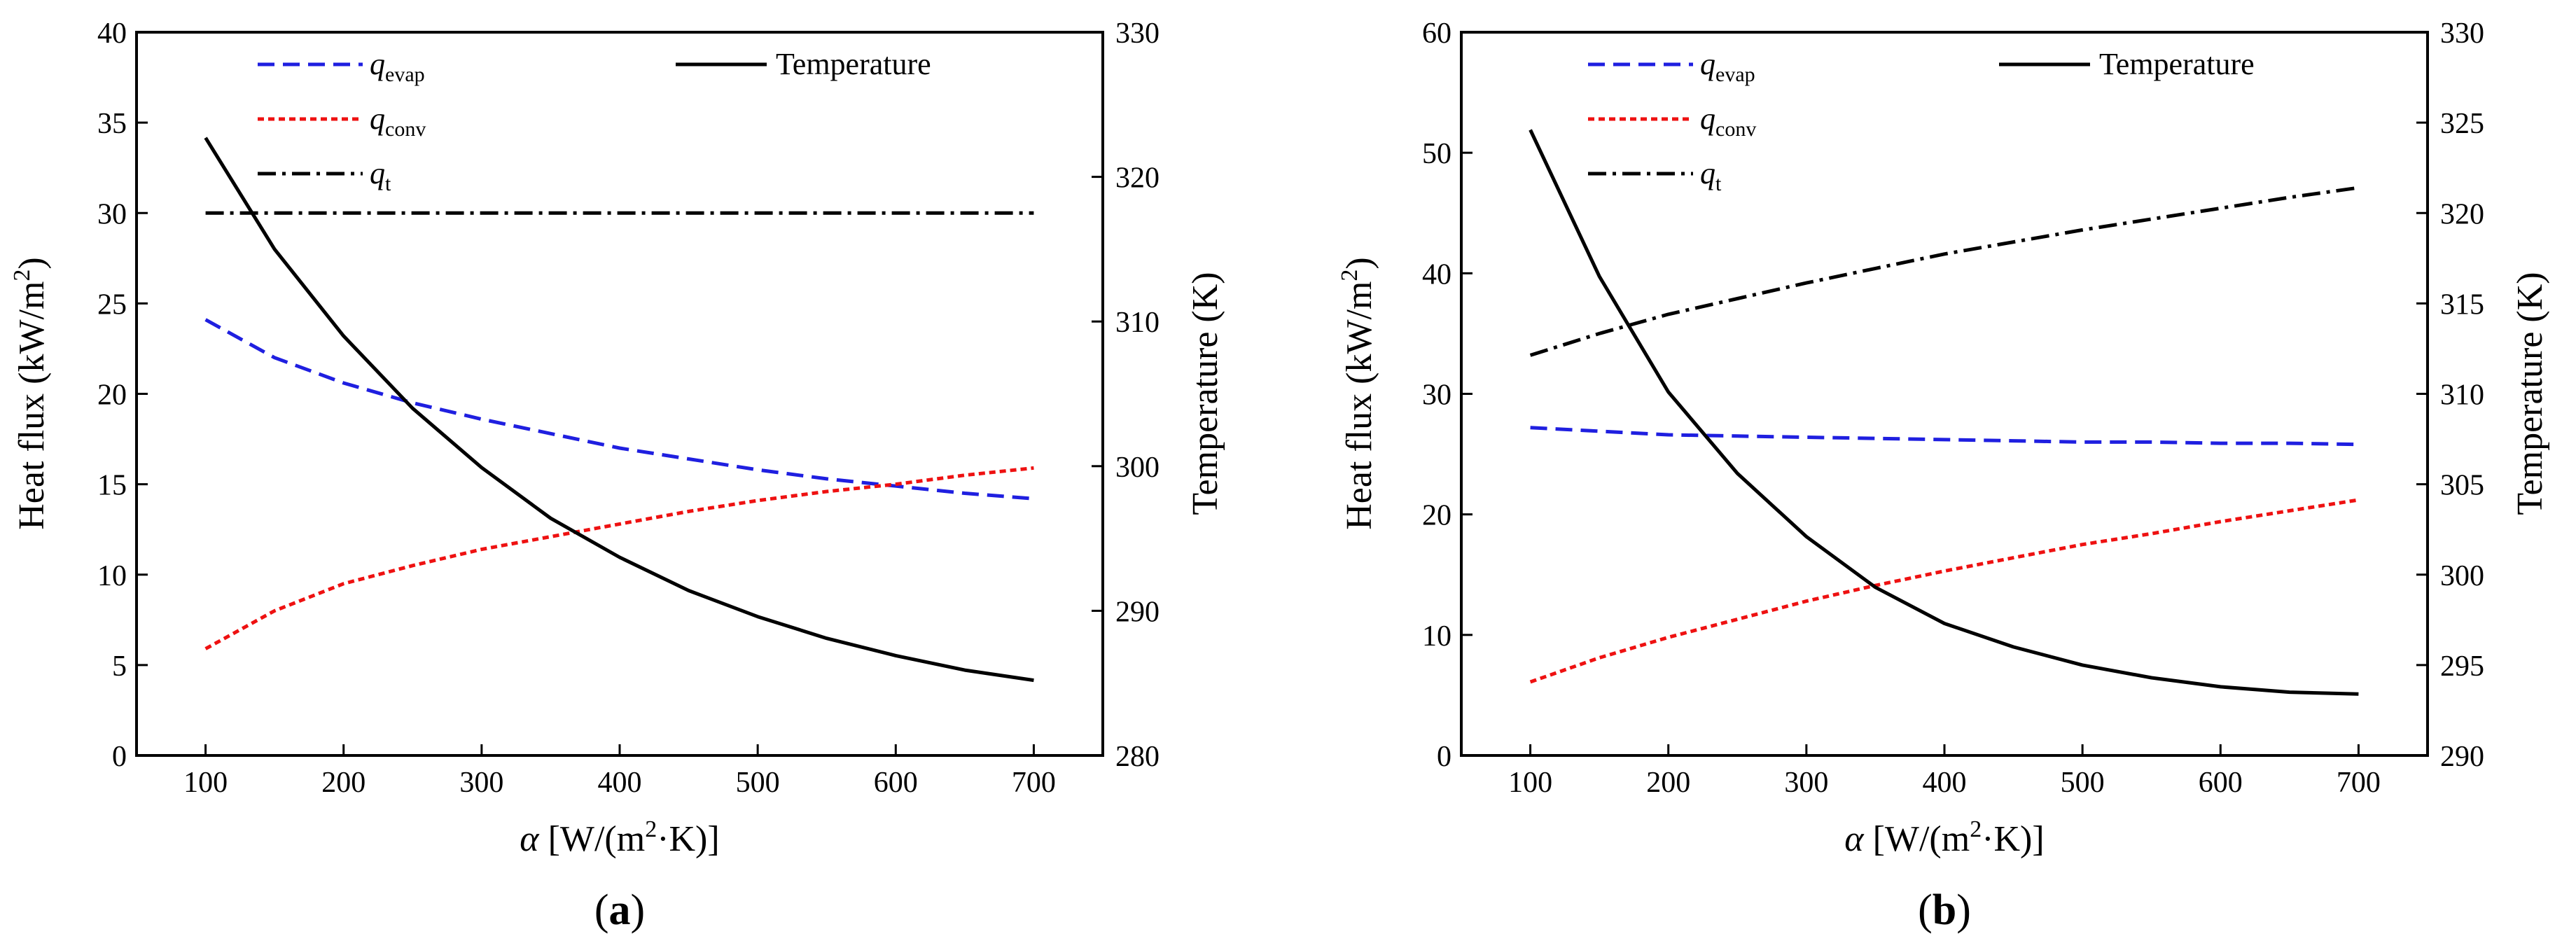 The image size is (2576, 948). What do you see at coordinates (112, 304) in the screenshot?
I see `y-tick-label-a-25: 25` at bounding box center [112, 304].